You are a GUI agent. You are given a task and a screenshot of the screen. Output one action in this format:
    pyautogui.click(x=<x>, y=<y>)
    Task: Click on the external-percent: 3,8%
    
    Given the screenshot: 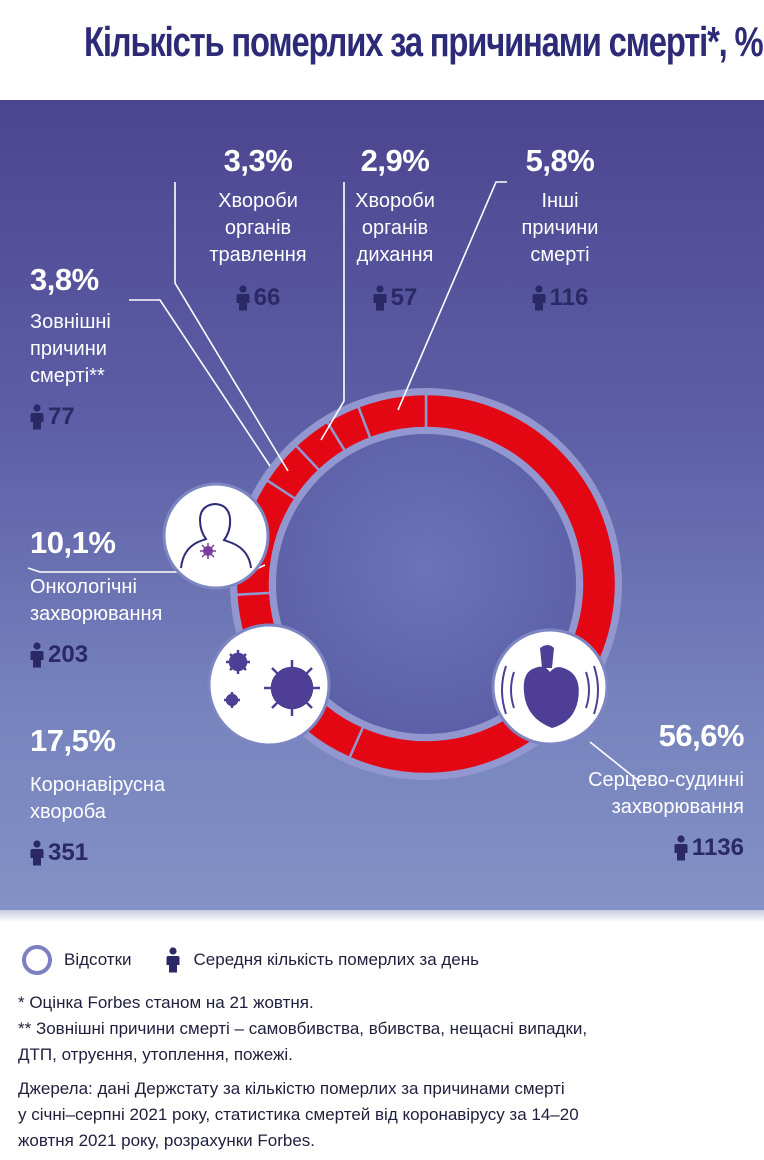 What is the action you would take?
    pyautogui.click(x=64, y=279)
    